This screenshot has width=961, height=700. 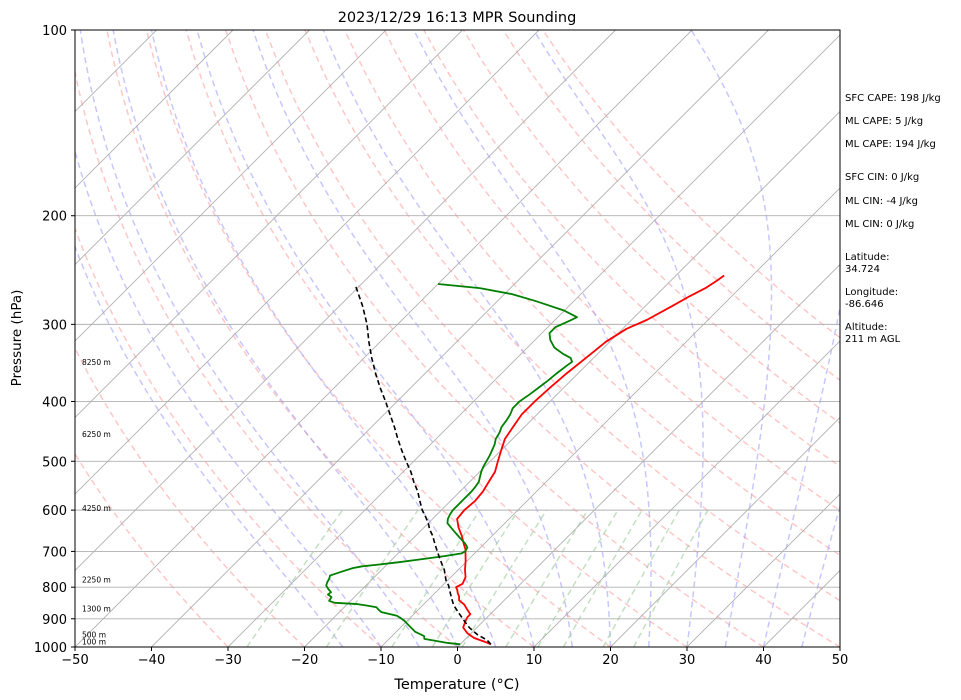 I want to click on height-label: 6250 m, so click(x=96, y=434).